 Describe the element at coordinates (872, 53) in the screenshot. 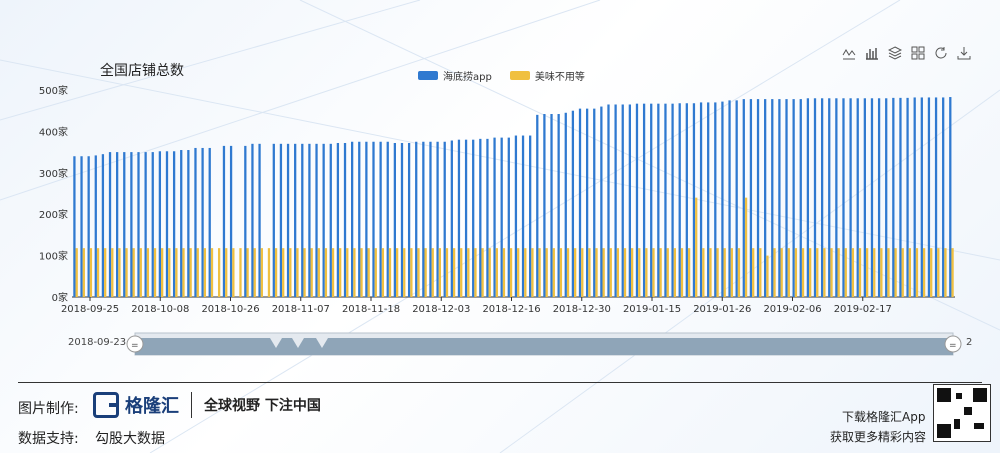

I see `bar-chart-icon` at that location.